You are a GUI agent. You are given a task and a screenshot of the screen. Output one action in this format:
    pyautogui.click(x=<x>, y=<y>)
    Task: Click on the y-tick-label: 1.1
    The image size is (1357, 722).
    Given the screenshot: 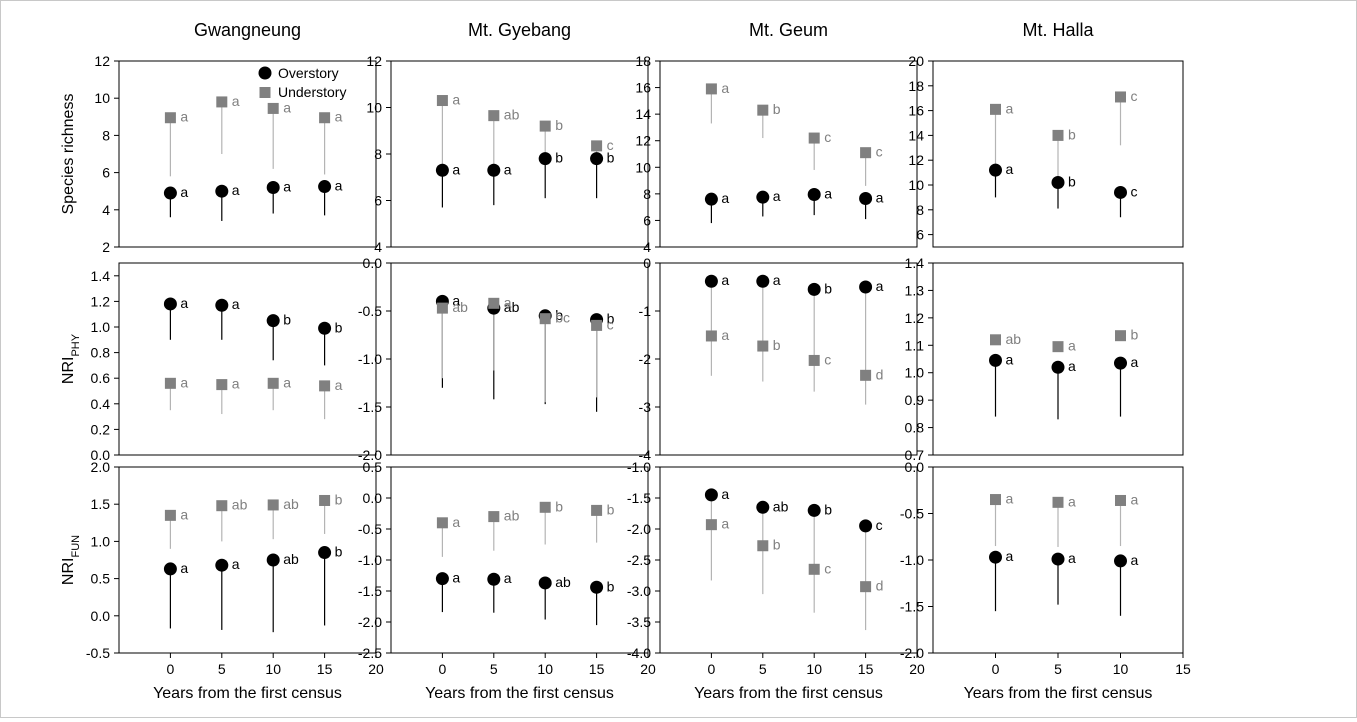 What is the action you would take?
    pyautogui.click(x=915, y=345)
    